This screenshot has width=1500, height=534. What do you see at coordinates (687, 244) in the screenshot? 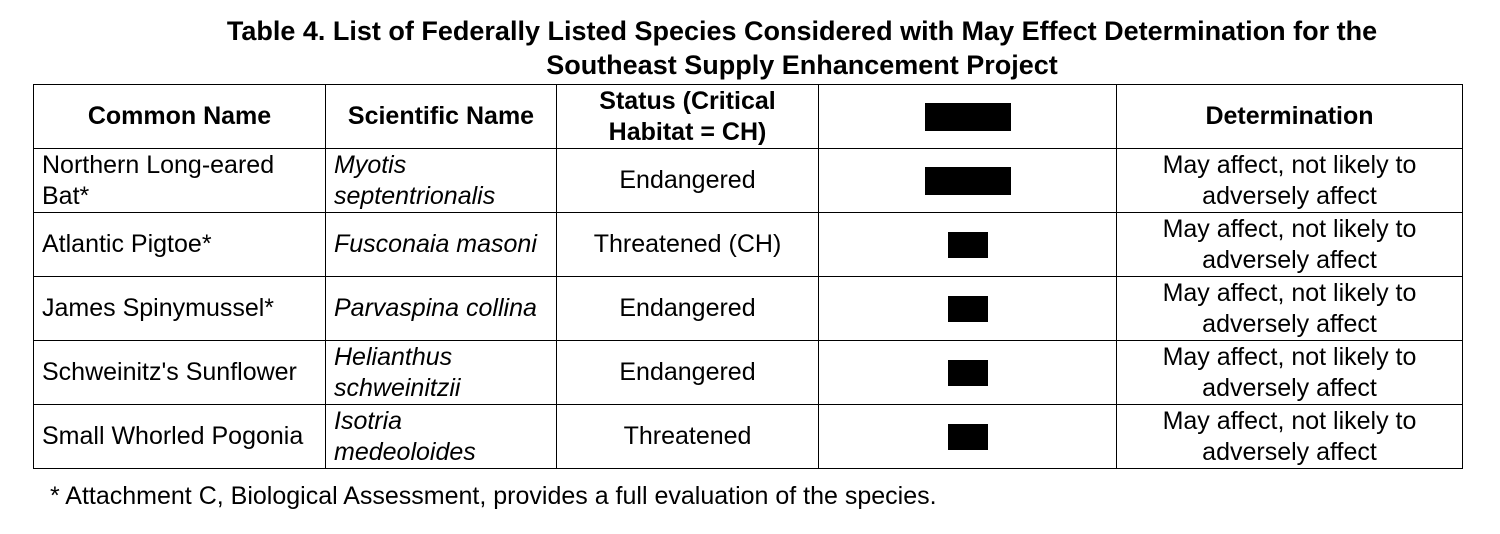
I see `status-cell: Threatened (CH)` at bounding box center [687, 244].